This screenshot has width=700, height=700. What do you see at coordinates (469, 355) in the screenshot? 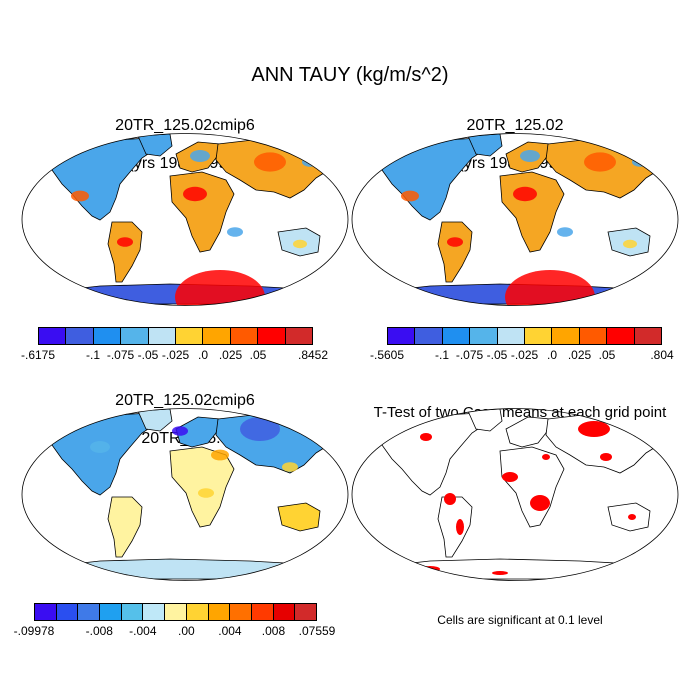
I see `colorbar-tick-label: -.075` at bounding box center [469, 355].